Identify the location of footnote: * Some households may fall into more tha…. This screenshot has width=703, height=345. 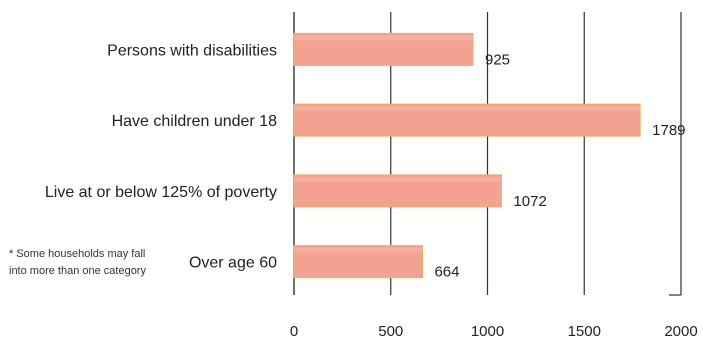
(77, 262).